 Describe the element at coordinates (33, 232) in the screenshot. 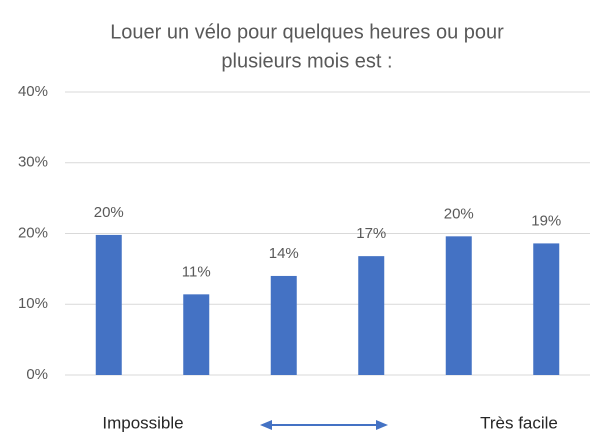

I see `y-tick-label: 20%` at that location.